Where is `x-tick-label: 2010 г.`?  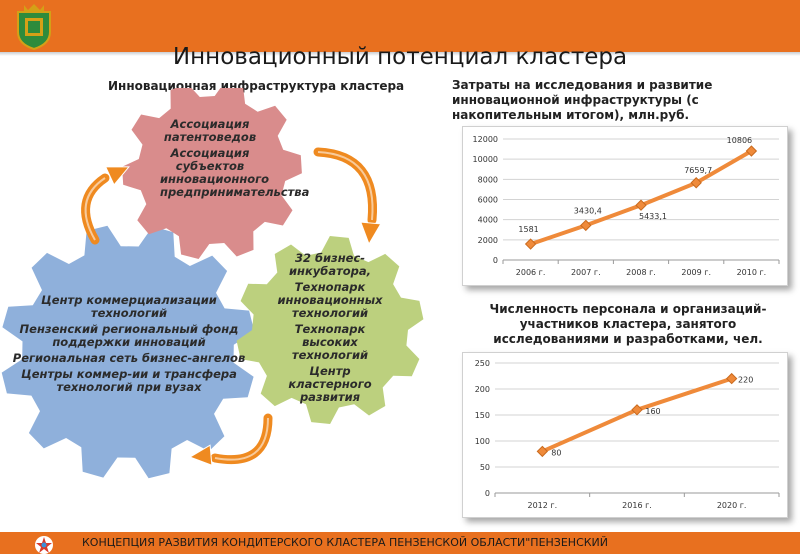 x-tick-label: 2010 г. is located at coordinates (752, 272).